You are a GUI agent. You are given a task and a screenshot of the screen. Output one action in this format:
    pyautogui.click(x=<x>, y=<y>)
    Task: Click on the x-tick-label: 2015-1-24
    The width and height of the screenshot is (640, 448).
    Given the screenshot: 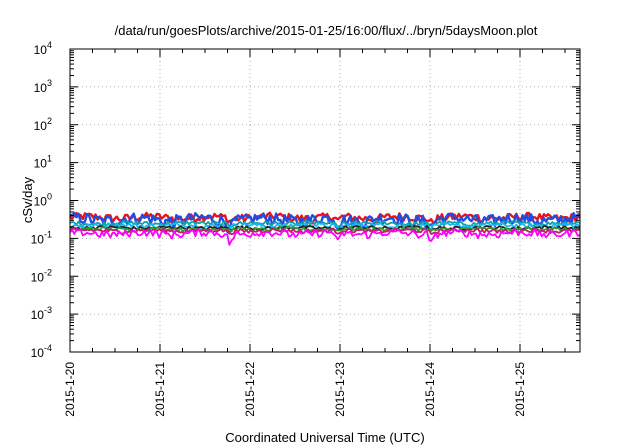 What is the action you would take?
    pyautogui.click(x=430, y=389)
    